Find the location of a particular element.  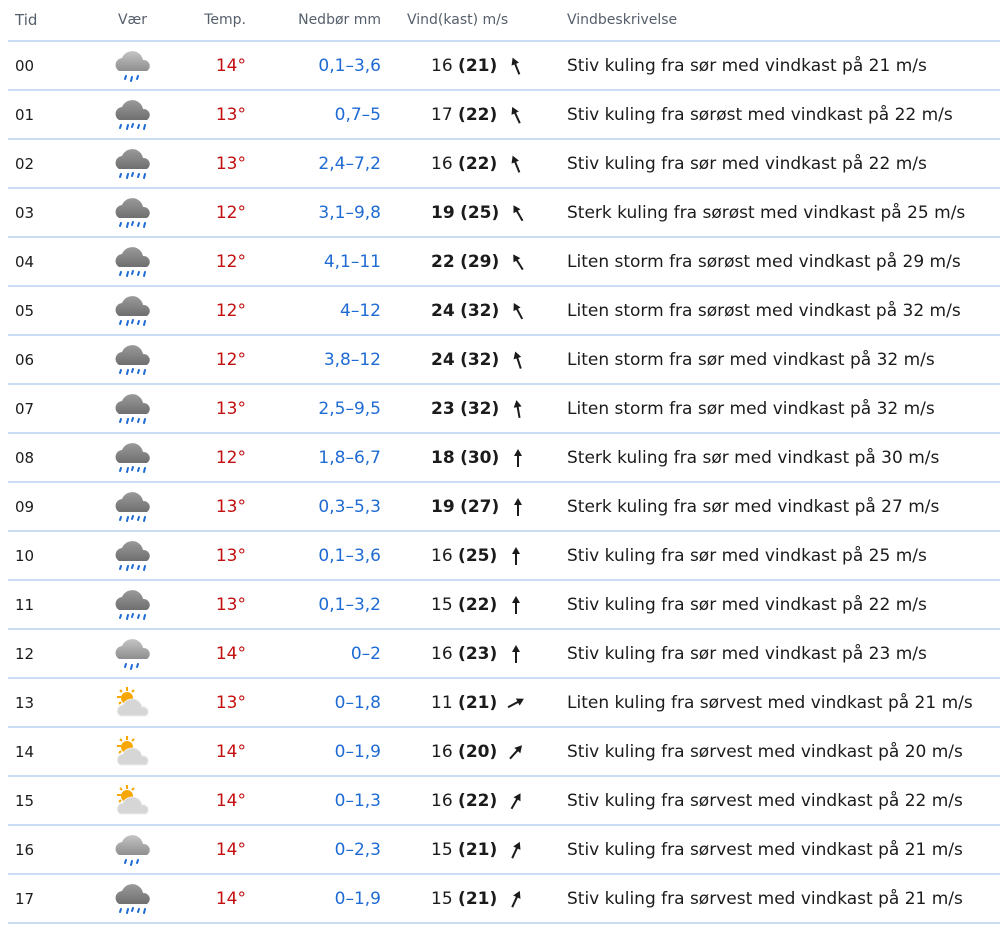

precipitation-cell: 0–1,3 is located at coordinates (357, 800).